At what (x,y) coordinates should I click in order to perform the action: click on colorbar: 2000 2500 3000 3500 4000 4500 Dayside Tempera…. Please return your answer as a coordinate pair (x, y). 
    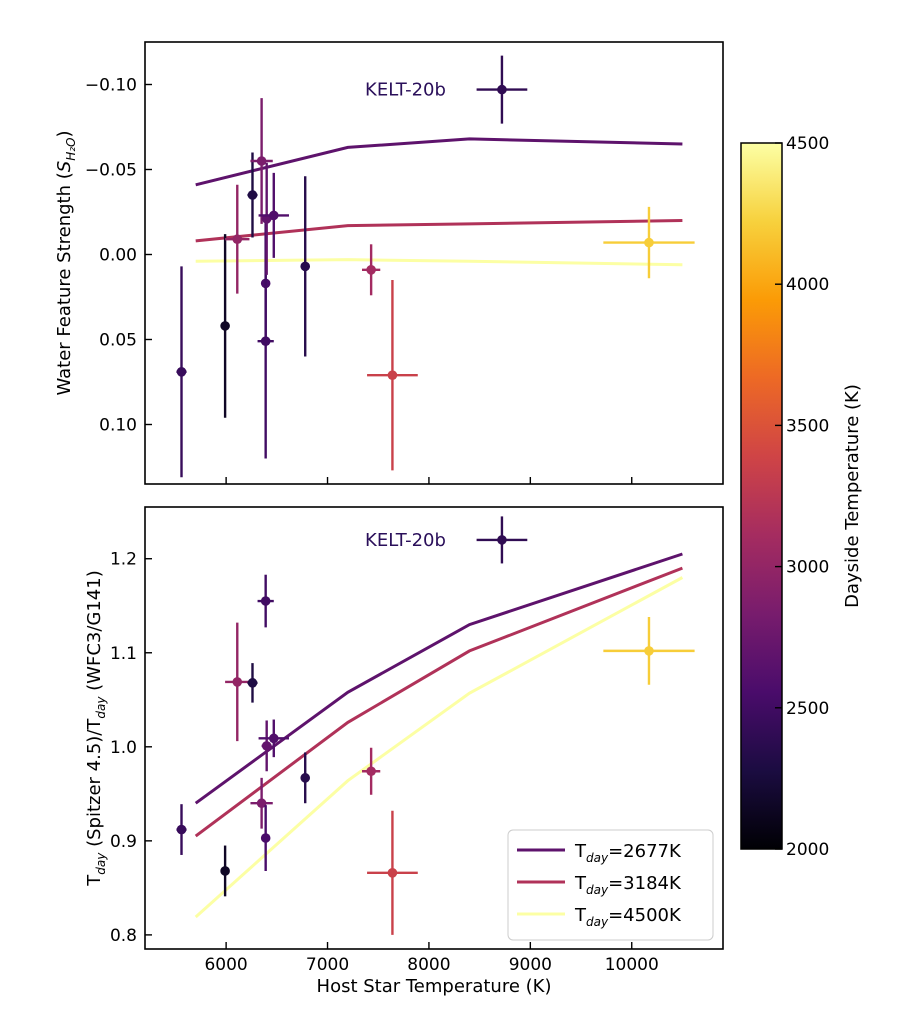
    Looking at the image, I should click on (801, 497).